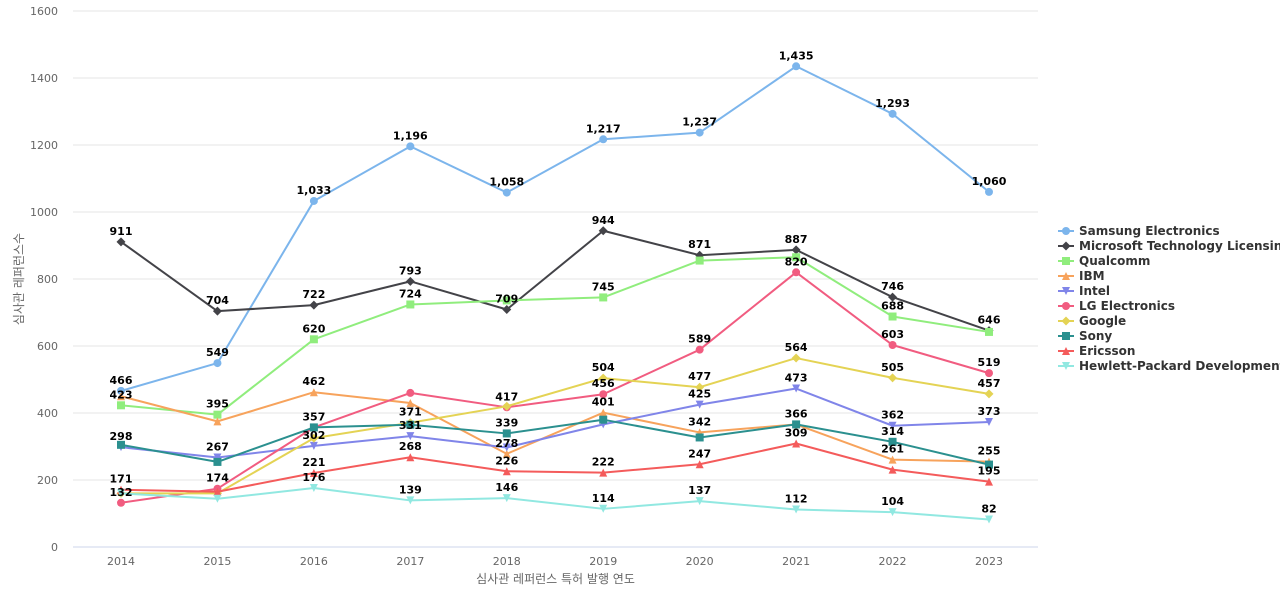 This screenshot has height=600, width=1280. Describe the element at coordinates (603, 462) in the screenshot. I see `data-label: 222` at that location.